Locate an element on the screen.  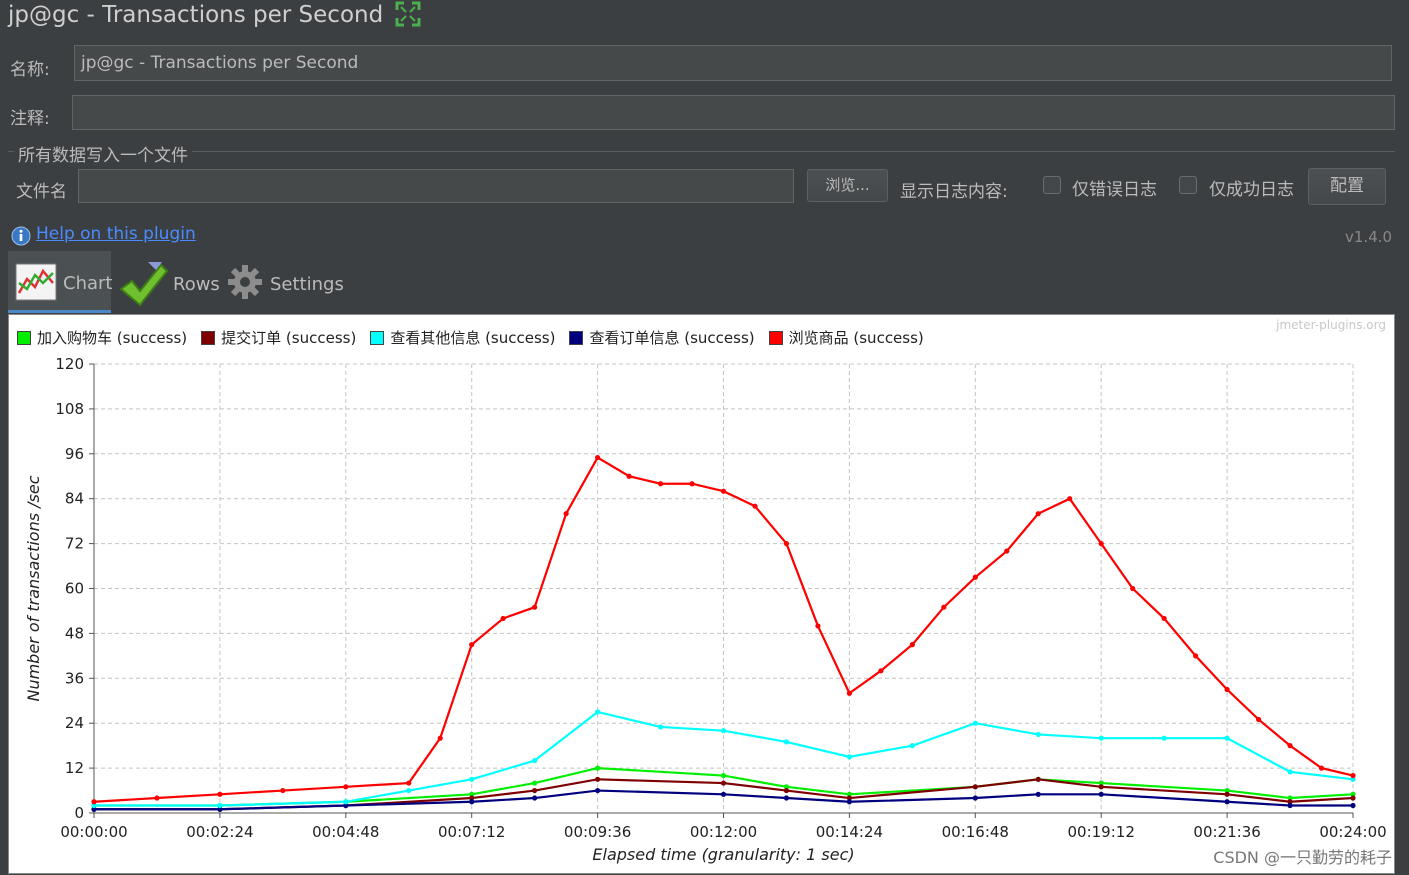
tab-chart: Chart is located at coordinates (60, 282).